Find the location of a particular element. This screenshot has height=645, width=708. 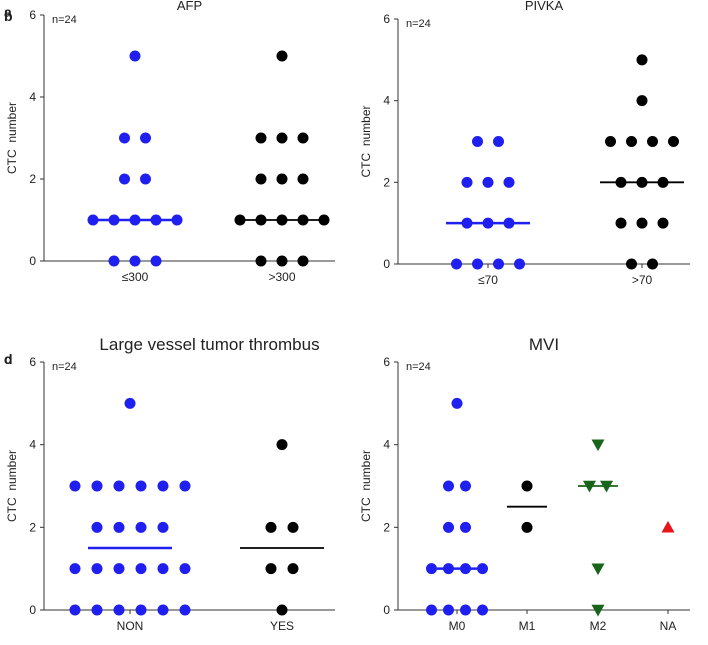

x-tick-label: >70 is located at coordinates (642, 280).